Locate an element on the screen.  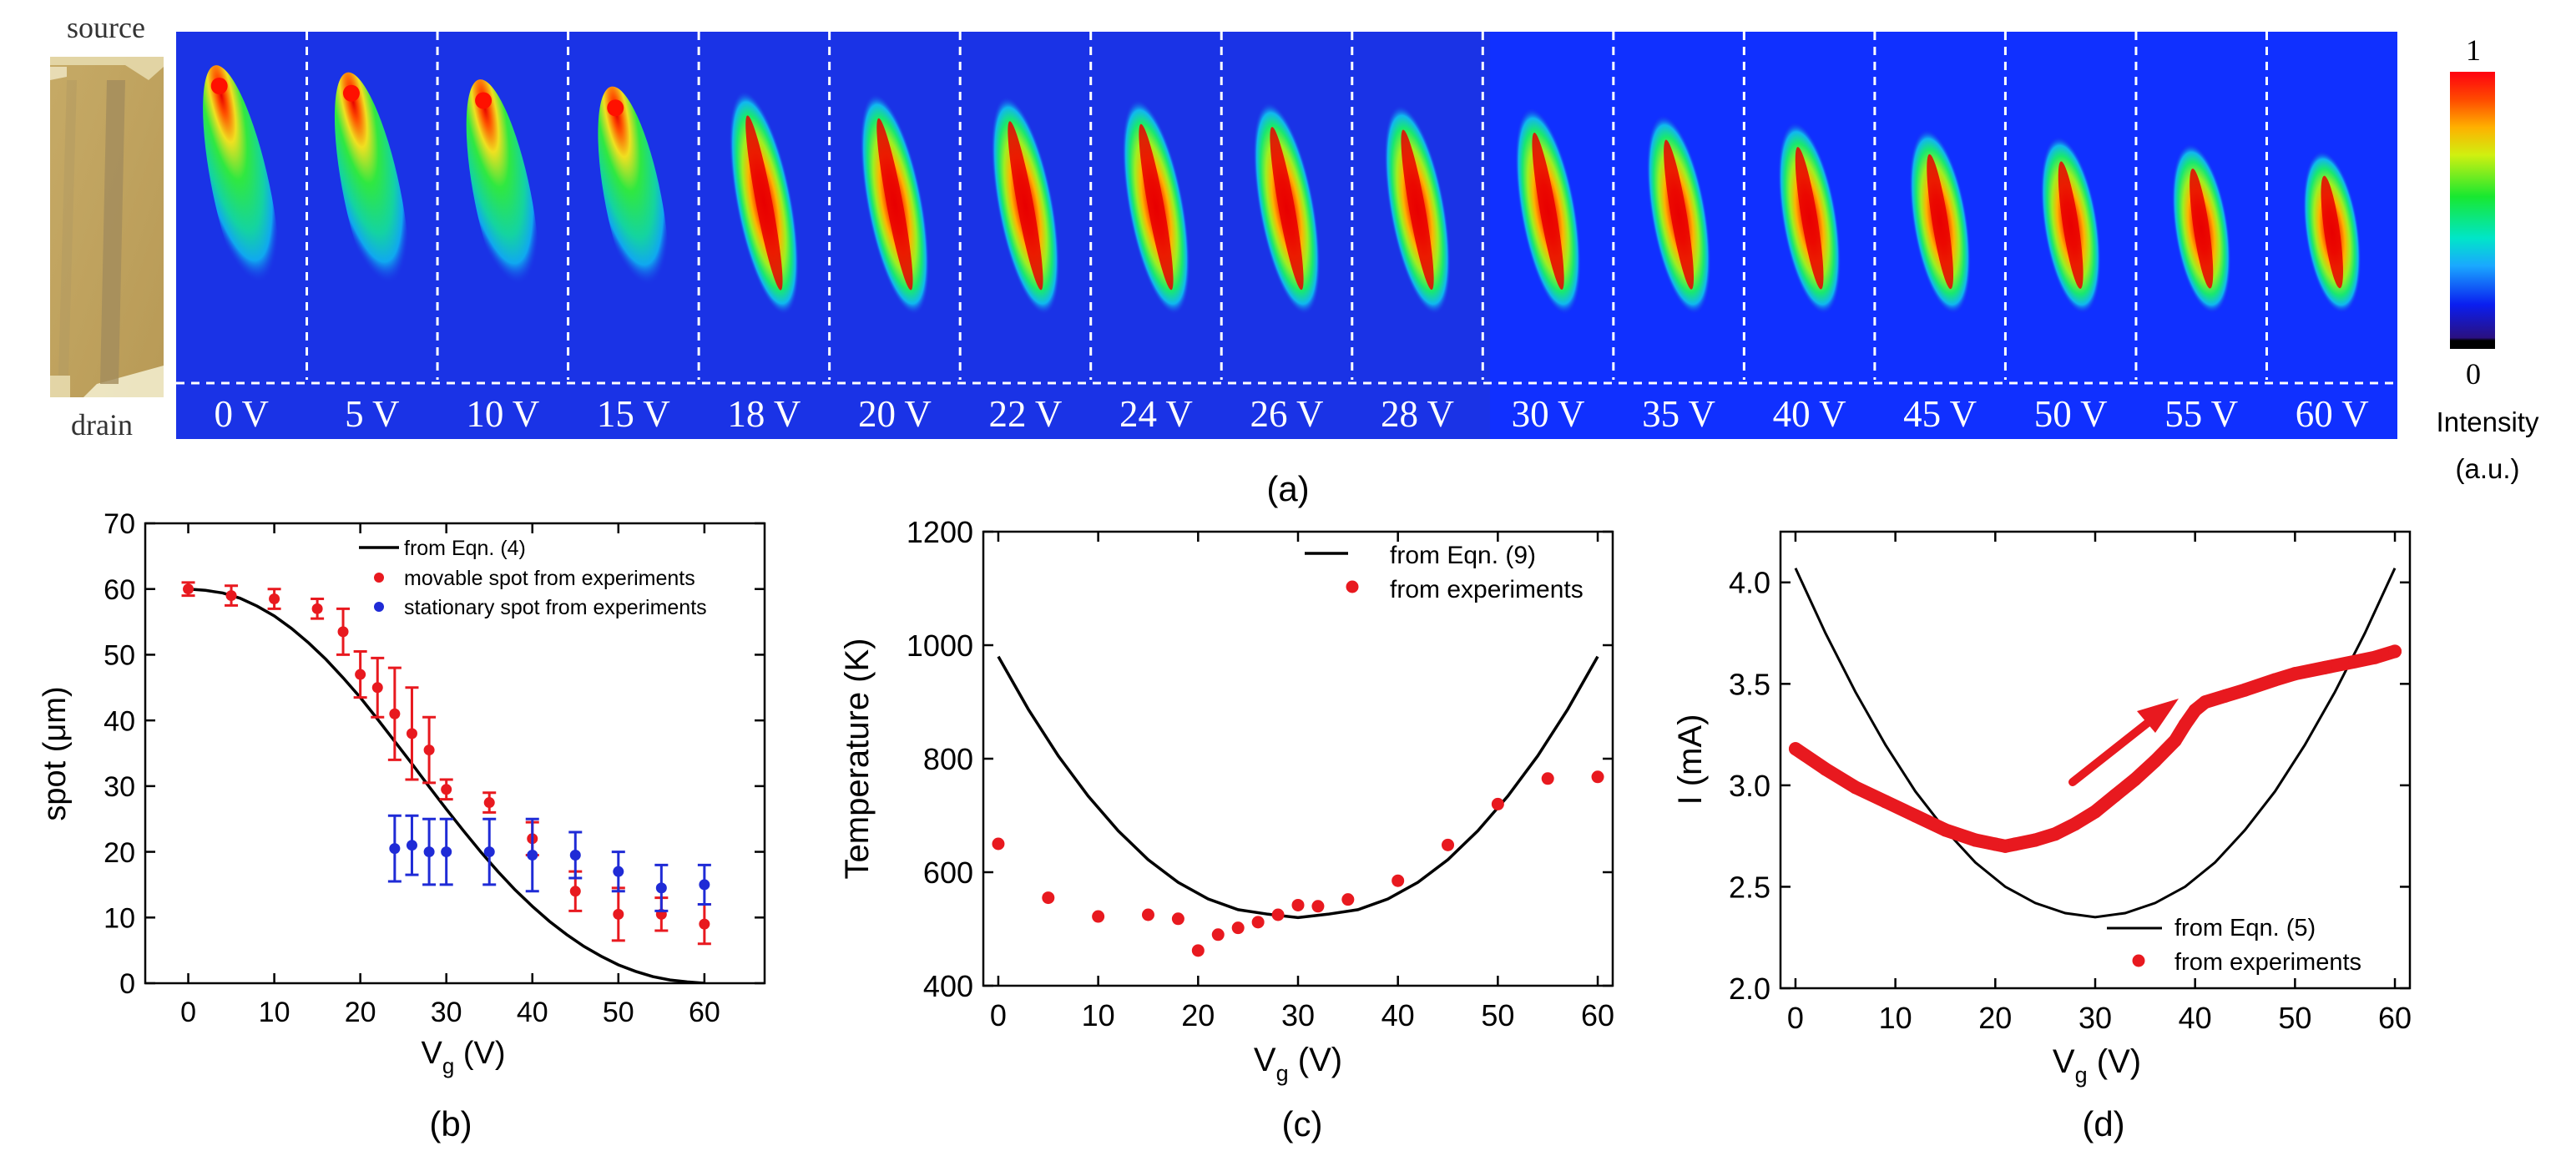
legend-d-marker is located at coordinates (2138, 961).